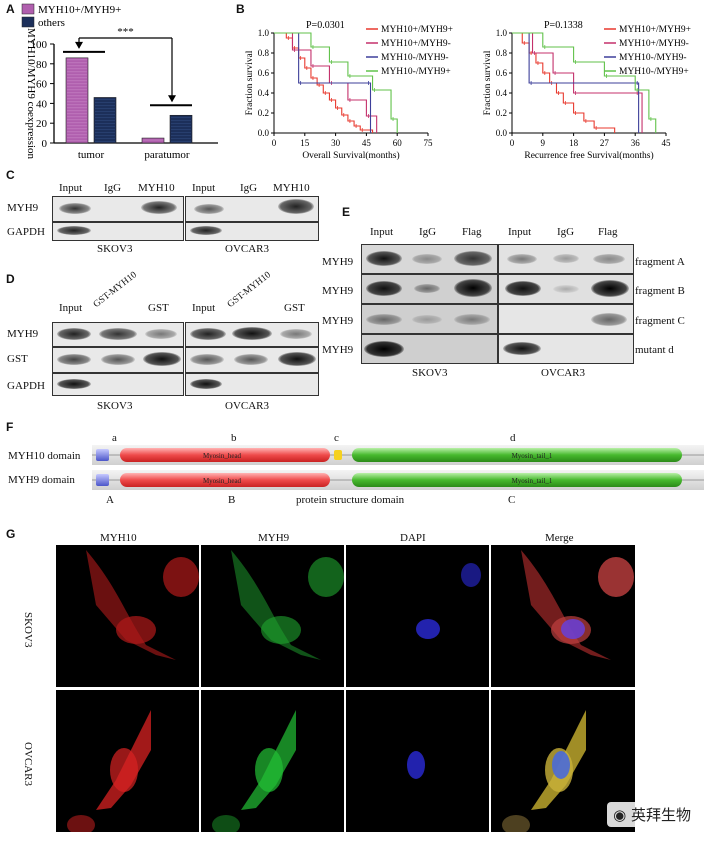  I want to click on c-row-myh9: MYH9, so click(23, 208).